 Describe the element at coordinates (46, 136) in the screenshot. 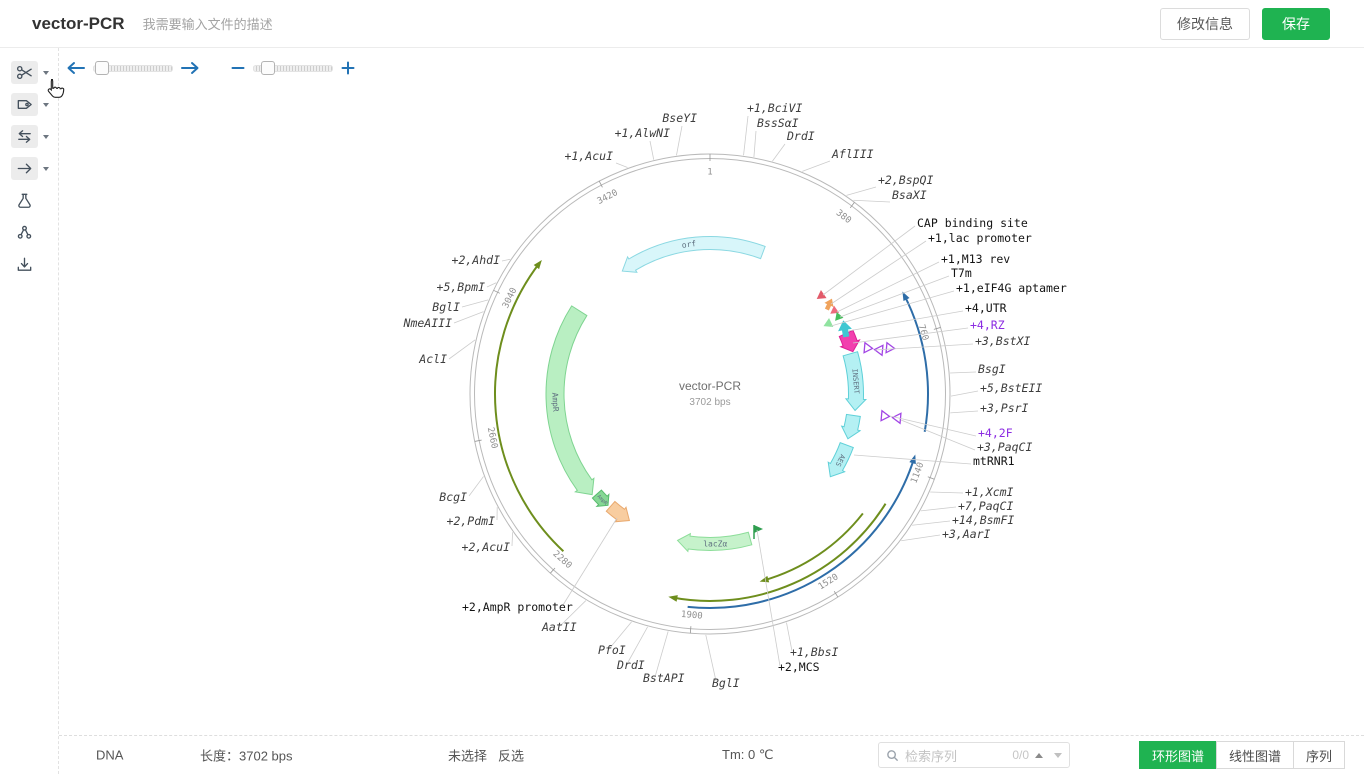

I see `swap-tool-dropdown-caret` at that location.